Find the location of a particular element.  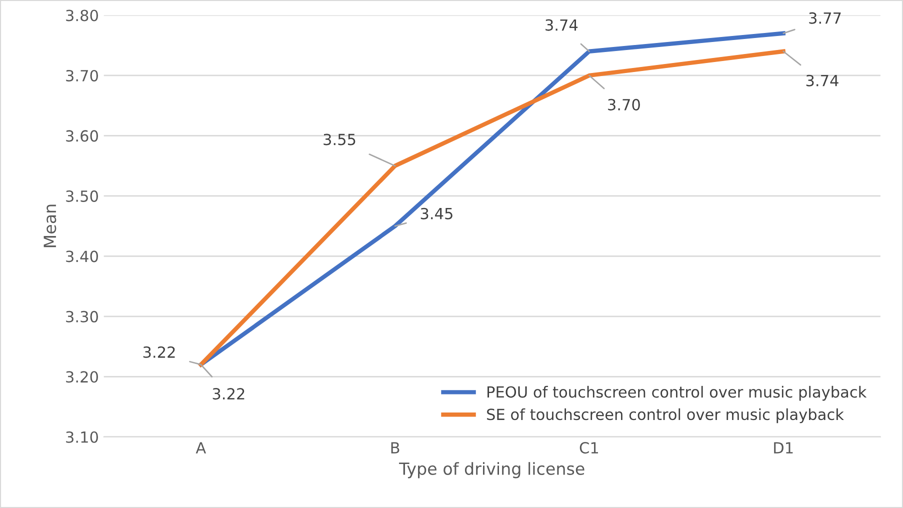

x-tick-label: C1 is located at coordinates (589, 448).